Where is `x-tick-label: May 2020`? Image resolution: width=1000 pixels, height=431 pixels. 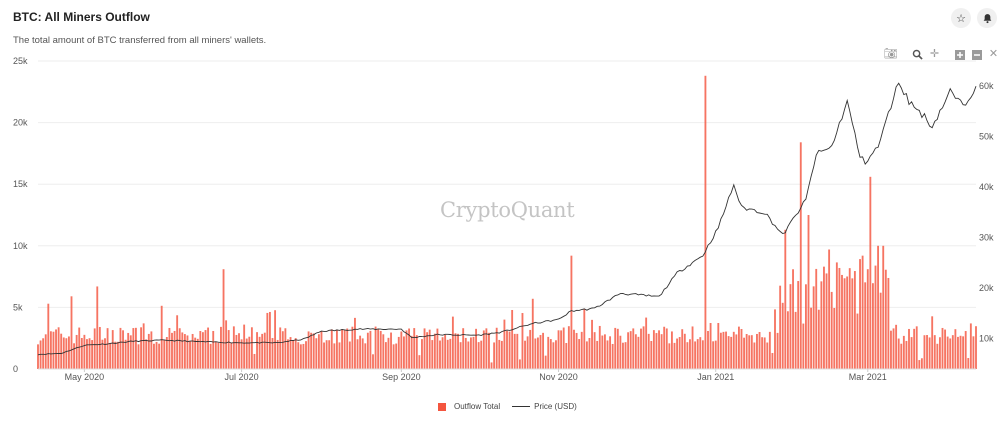
x-tick-label: May 2020 is located at coordinates (85, 377).